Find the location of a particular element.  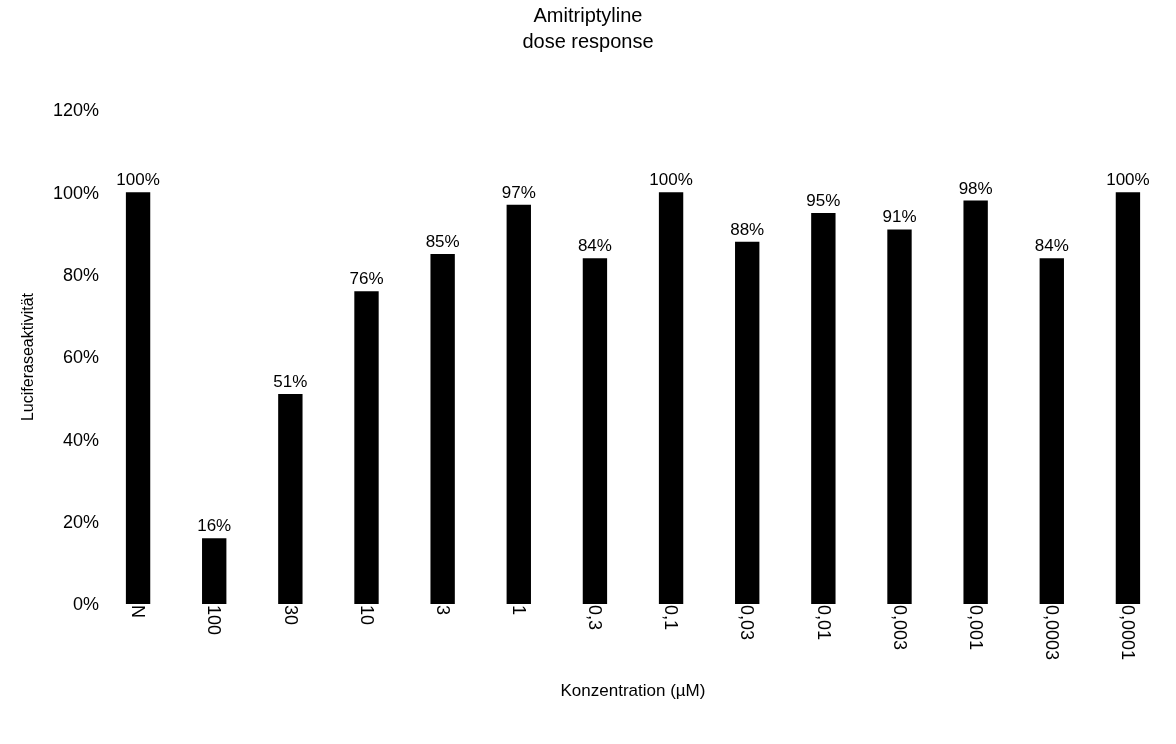

x-axis-title: Konzentration (µM) is located at coordinates (633, 691).